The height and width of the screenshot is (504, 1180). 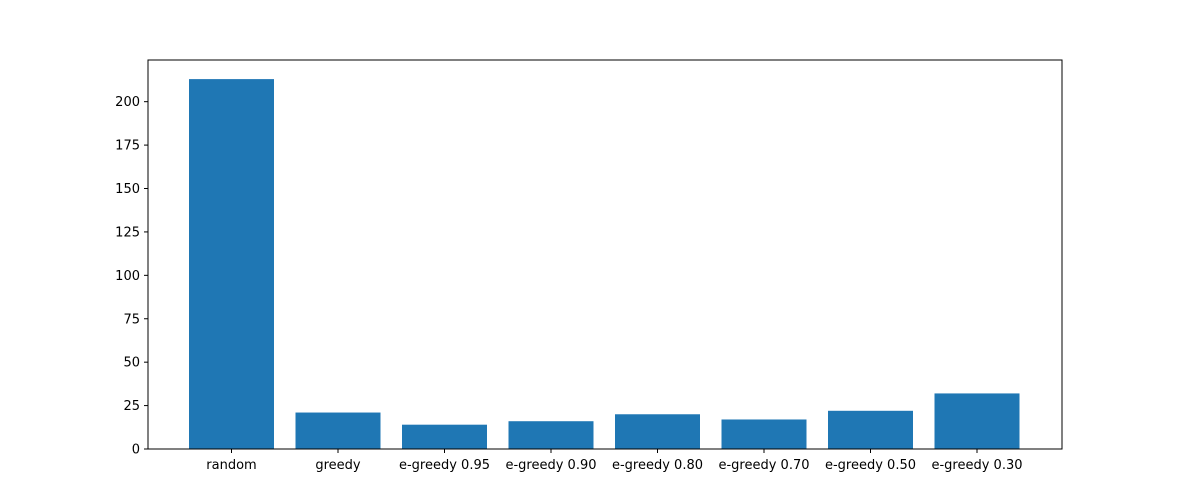 I want to click on y-axis: 0 25 50 75 100 125 150 175 200, so click(x=131, y=276).